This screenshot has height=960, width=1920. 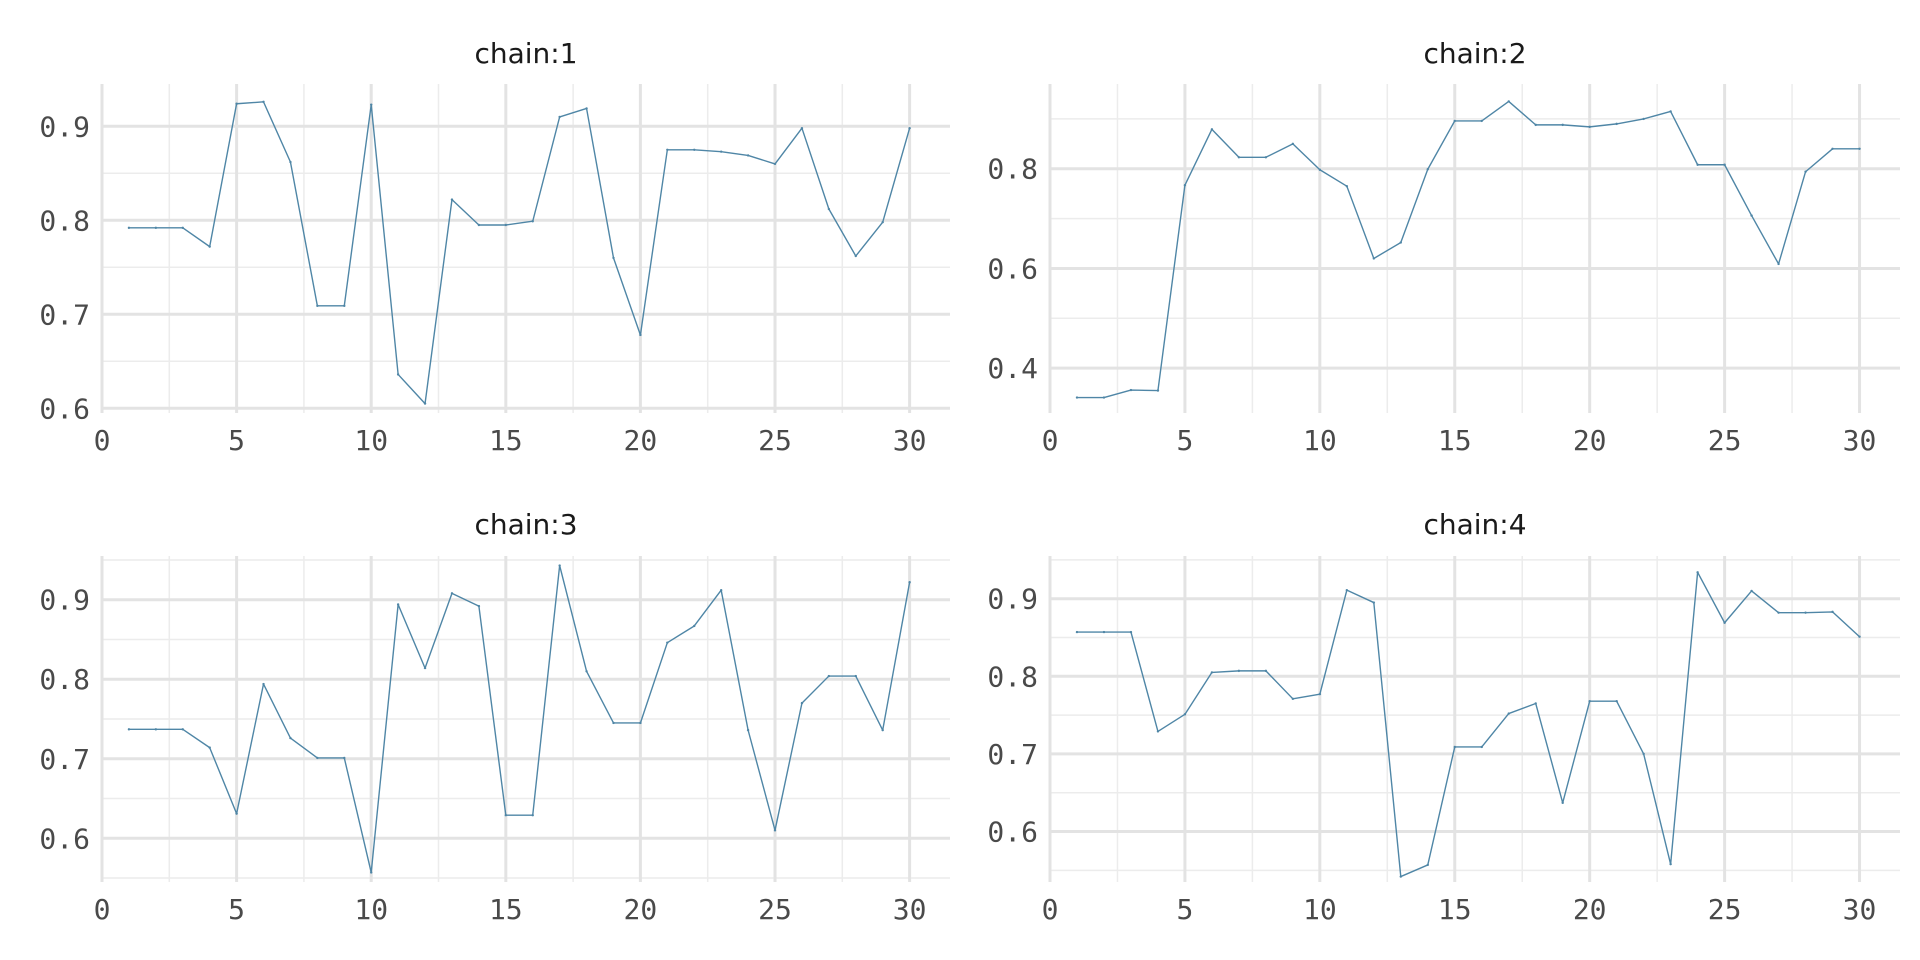 I want to click on panel-title: chain:1, so click(x=525, y=53).